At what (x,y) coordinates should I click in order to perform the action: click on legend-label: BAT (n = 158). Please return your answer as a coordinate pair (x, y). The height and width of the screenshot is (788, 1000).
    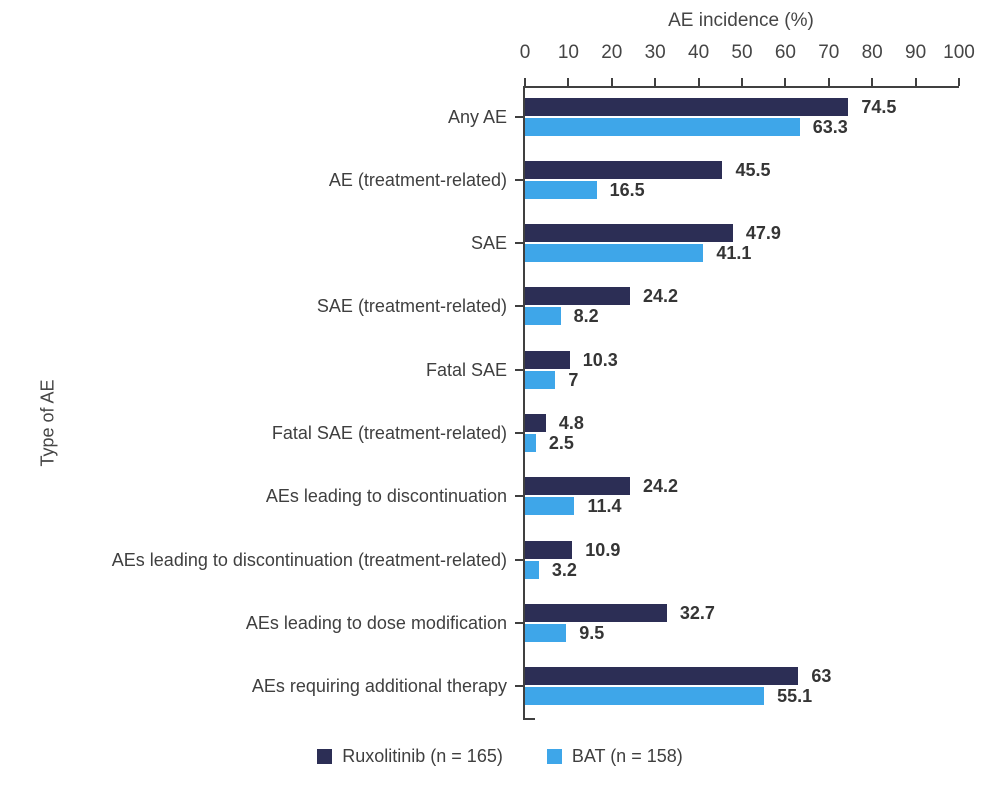
    Looking at the image, I should click on (627, 756).